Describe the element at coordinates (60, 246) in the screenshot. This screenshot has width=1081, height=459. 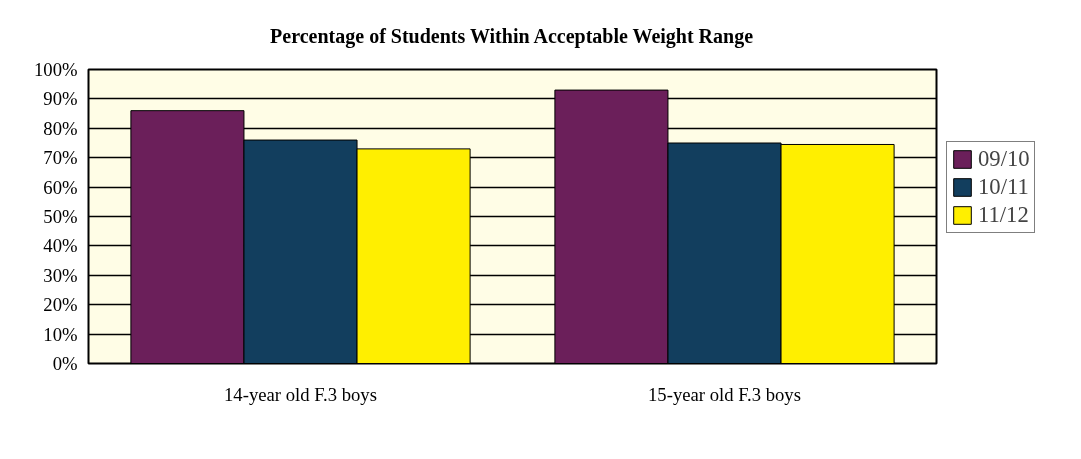
I see `y-tick-label: 40%` at that location.